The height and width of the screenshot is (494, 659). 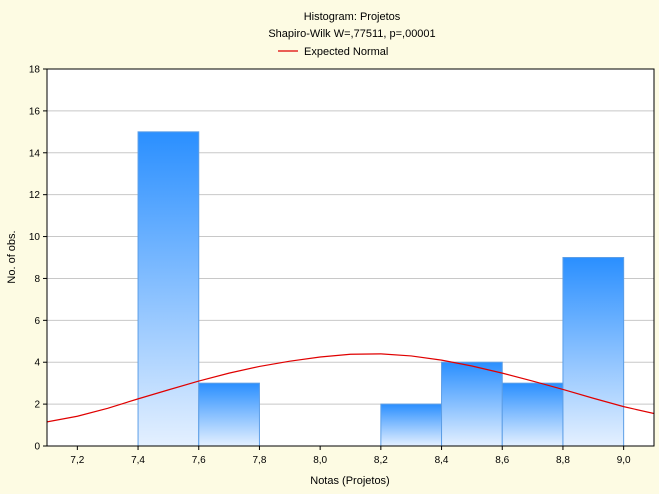 What do you see at coordinates (138, 460) in the screenshot?
I see `x-tick-label: 7,4` at bounding box center [138, 460].